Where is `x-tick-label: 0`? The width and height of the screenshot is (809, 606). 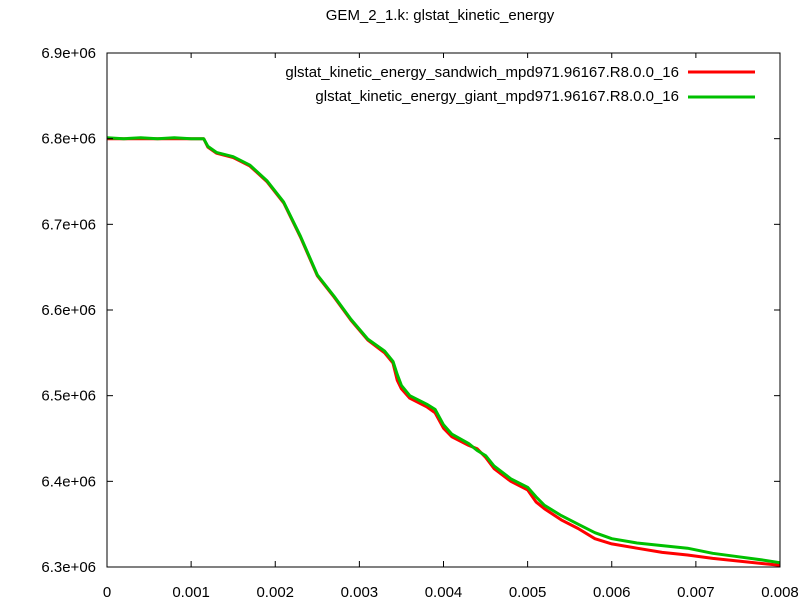
x-tick-label: 0 is located at coordinates (107, 592).